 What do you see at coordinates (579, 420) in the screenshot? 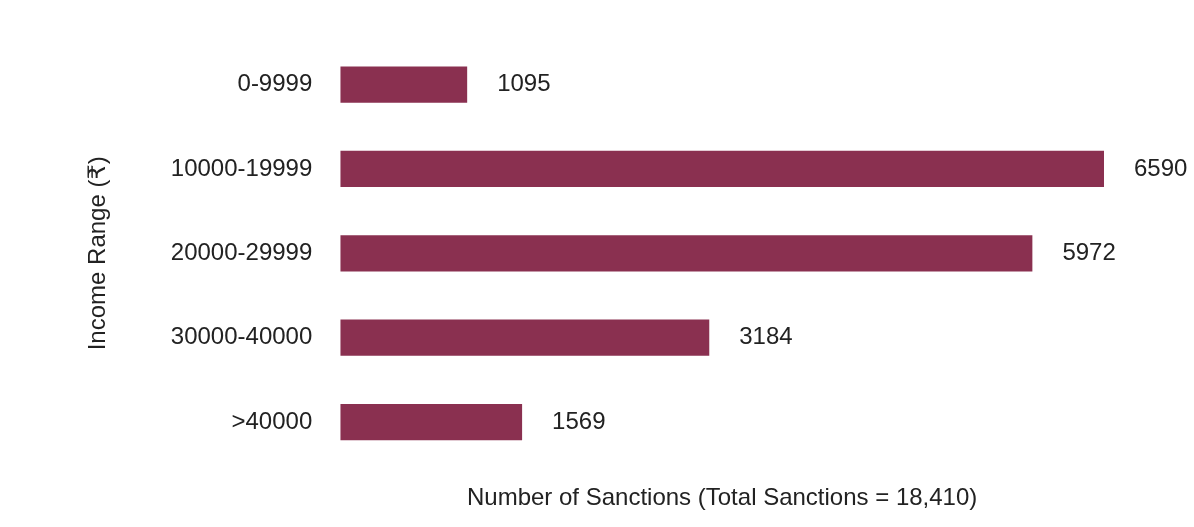
I see `data-label: 1569` at bounding box center [579, 420].